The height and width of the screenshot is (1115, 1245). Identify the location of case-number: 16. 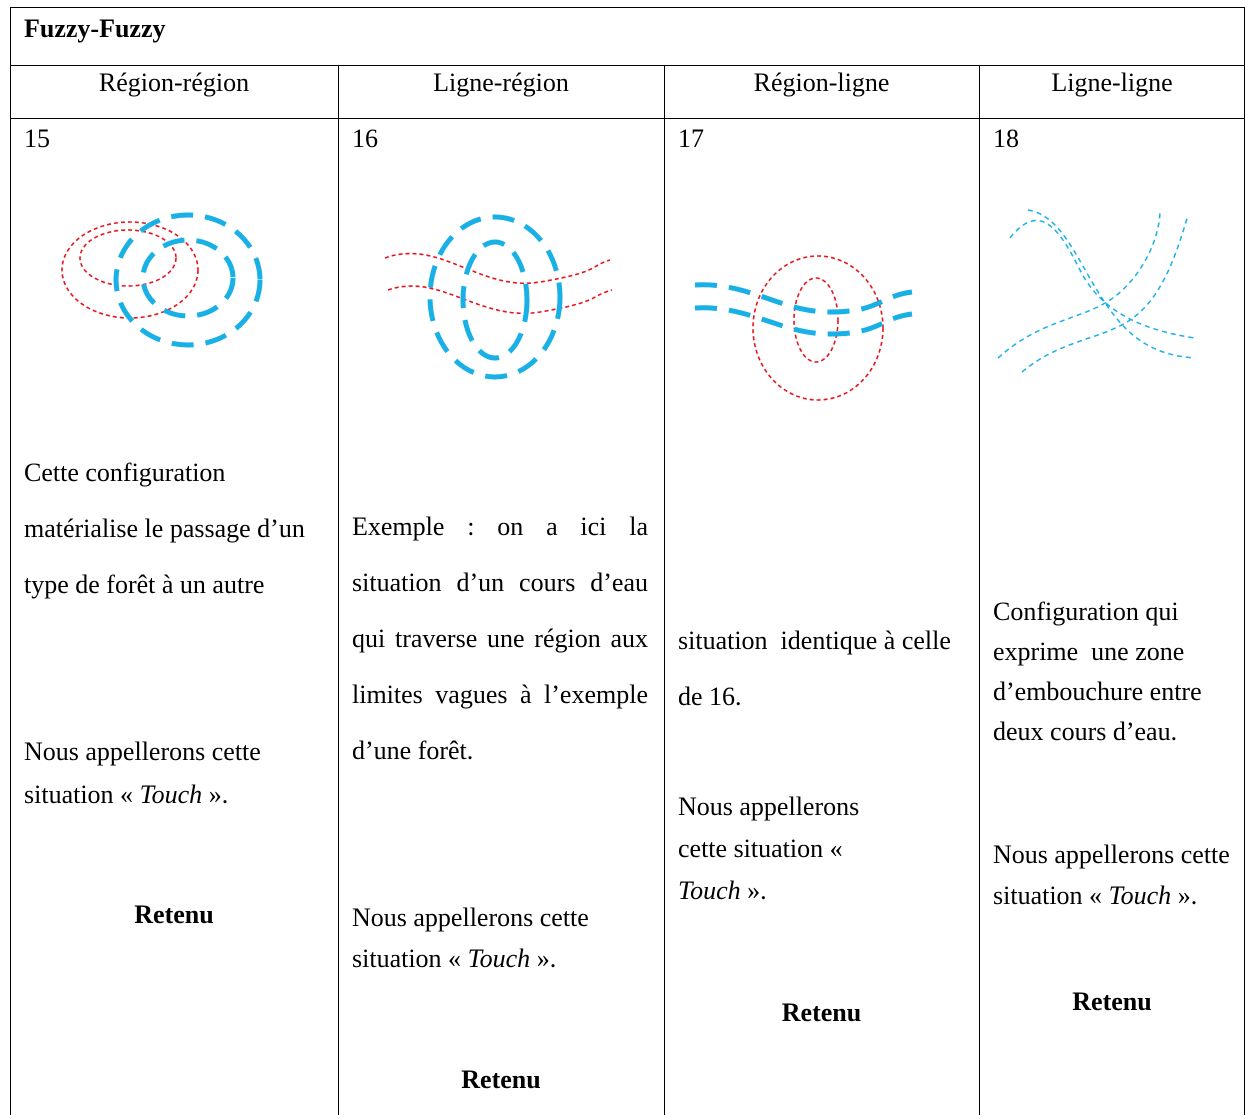
(365, 138).